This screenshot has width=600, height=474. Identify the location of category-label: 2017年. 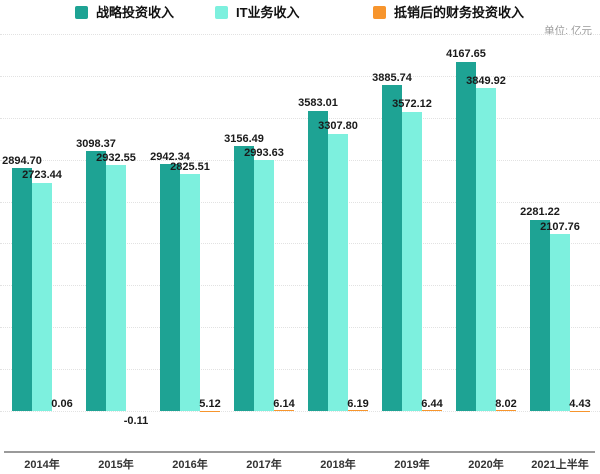
(264, 465).